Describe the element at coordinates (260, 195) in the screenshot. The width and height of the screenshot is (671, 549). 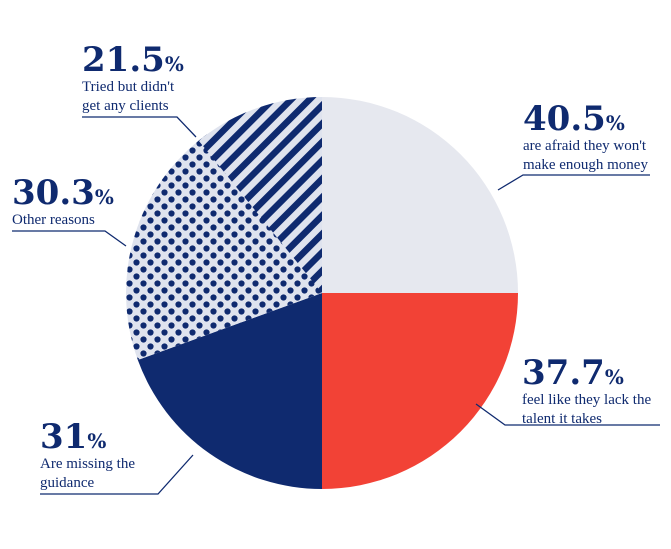
I see `pie-slice-tried-no-clients` at that location.